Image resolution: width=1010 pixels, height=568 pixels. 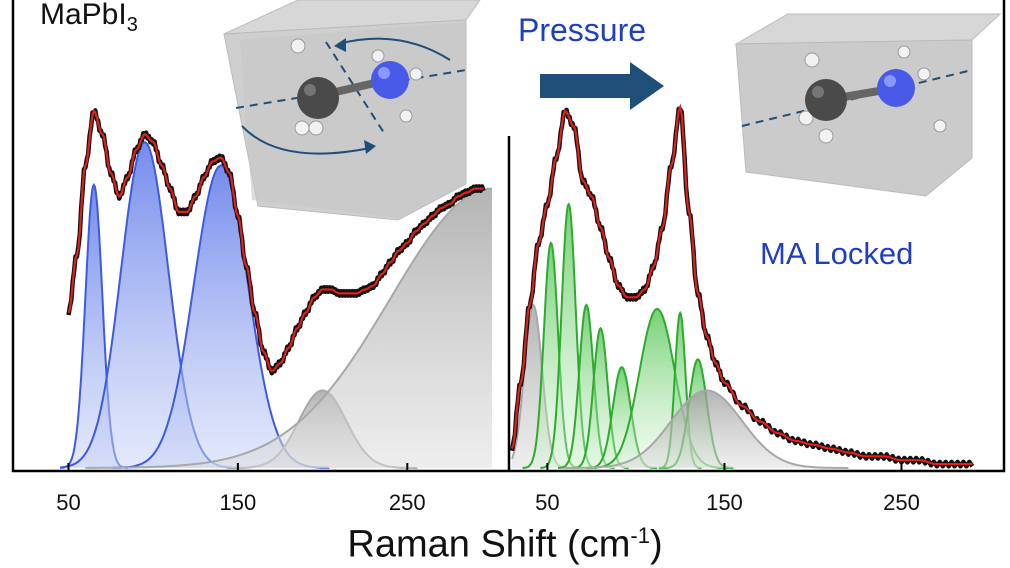 I want to click on x-tick-labels: 50 150 250 50 150 250, so click(x=488, y=489).